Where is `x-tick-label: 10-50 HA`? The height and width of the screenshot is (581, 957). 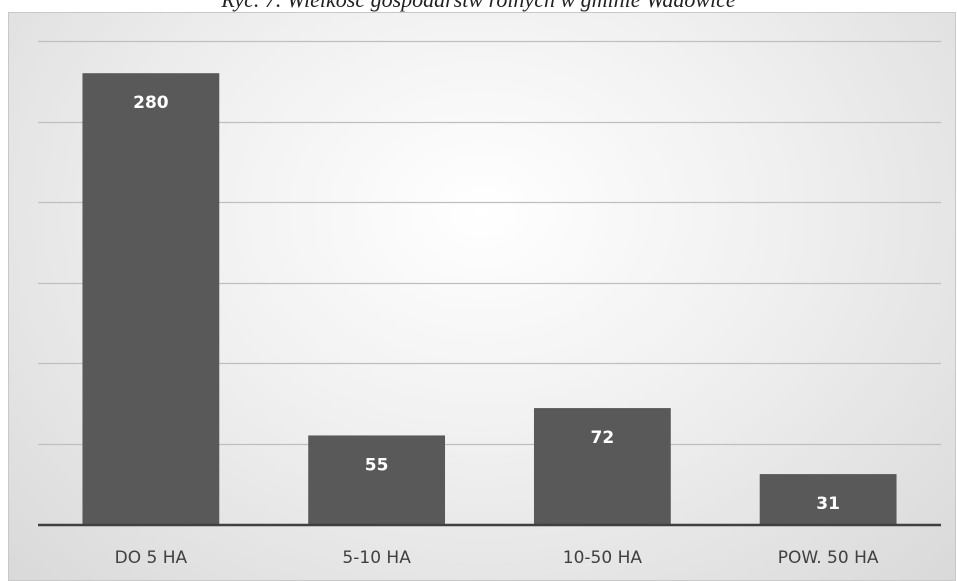
x-tick-label: 10-50 HA is located at coordinates (603, 558).